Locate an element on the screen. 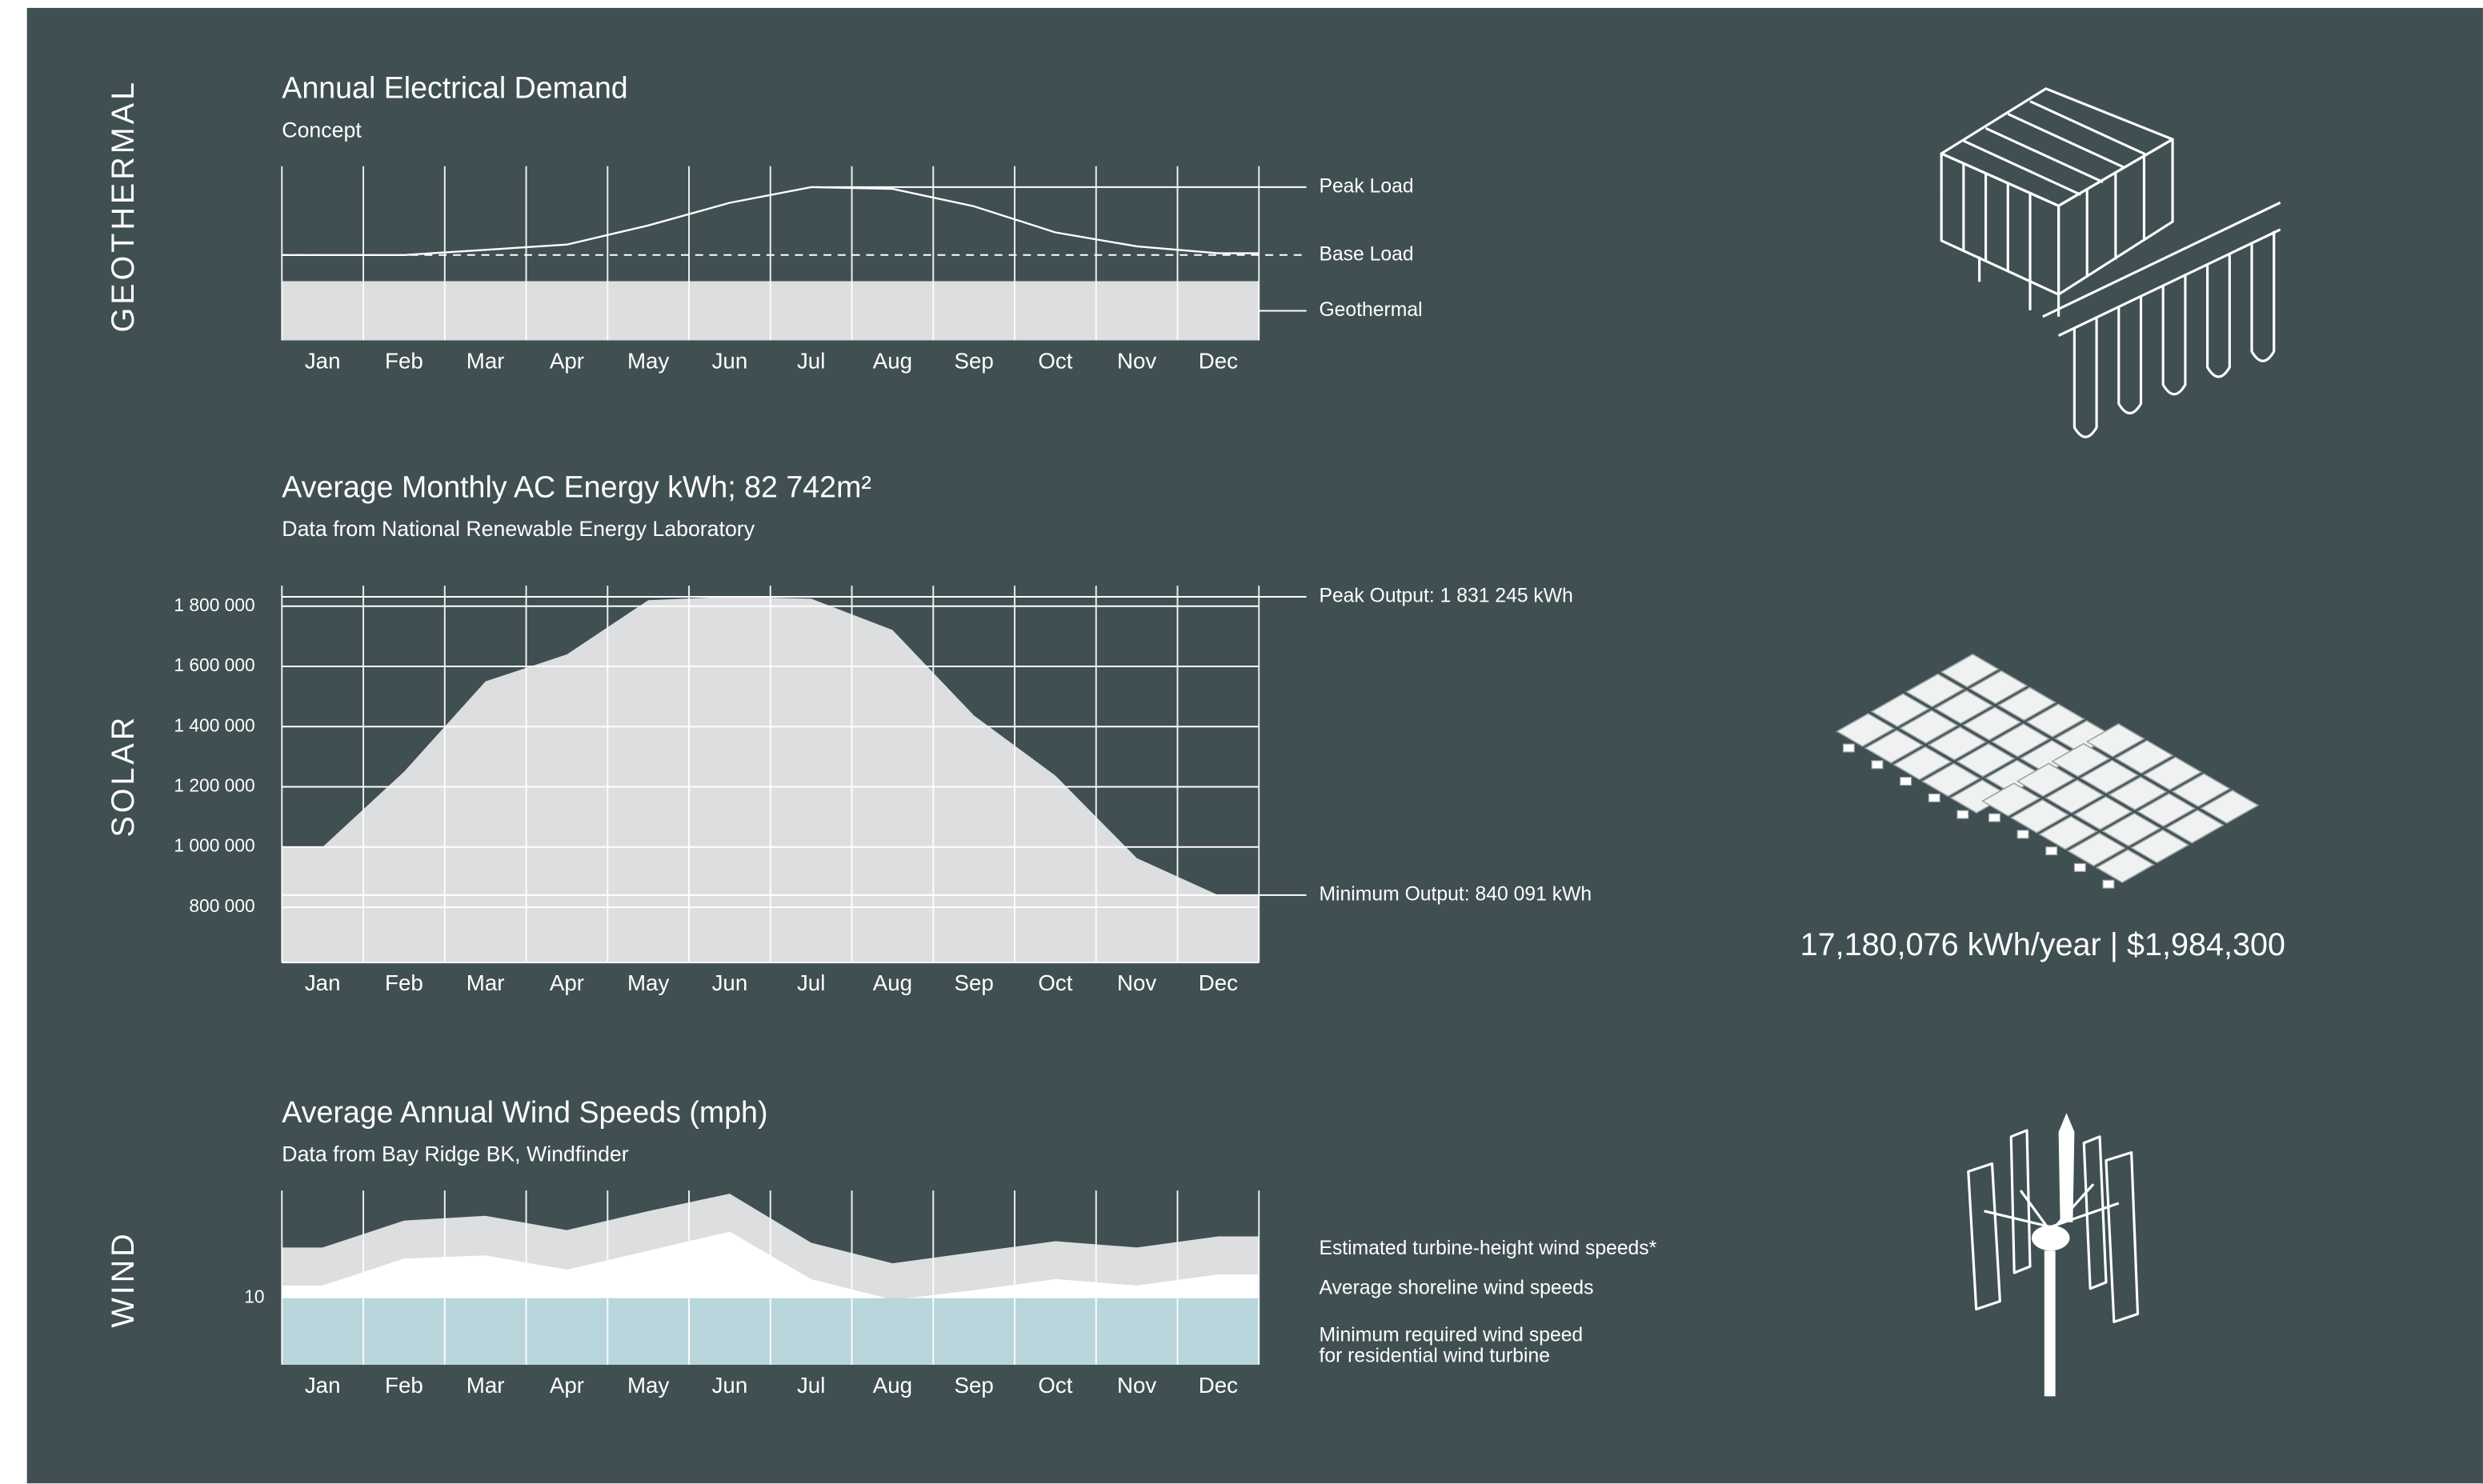 The height and width of the screenshot is (1484, 2483). chart-subtitle: Concept is located at coordinates (322, 130).